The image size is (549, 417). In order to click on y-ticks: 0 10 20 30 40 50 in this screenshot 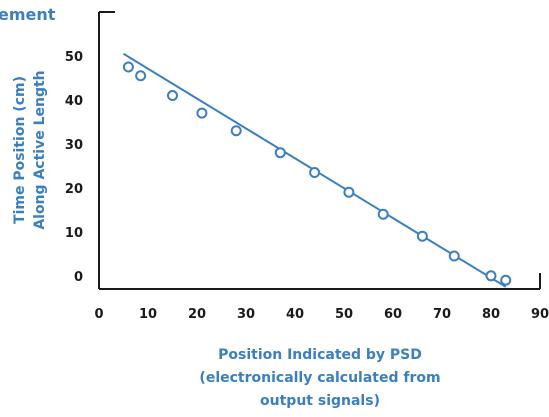, I will do `click(74, 167)`.